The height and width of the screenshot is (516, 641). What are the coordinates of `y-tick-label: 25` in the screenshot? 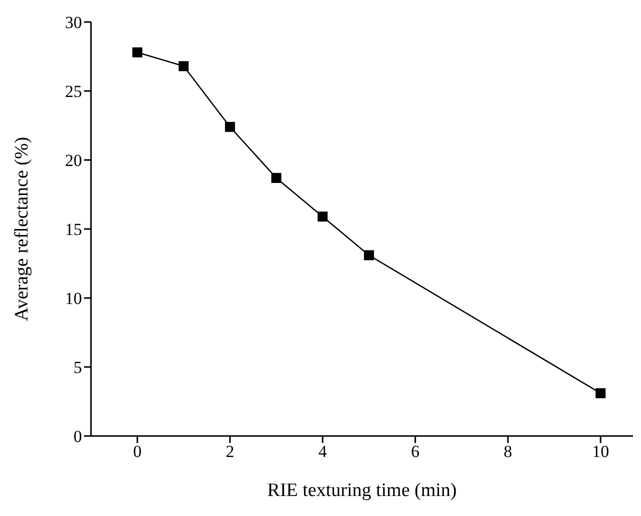 It's located at (73, 92).